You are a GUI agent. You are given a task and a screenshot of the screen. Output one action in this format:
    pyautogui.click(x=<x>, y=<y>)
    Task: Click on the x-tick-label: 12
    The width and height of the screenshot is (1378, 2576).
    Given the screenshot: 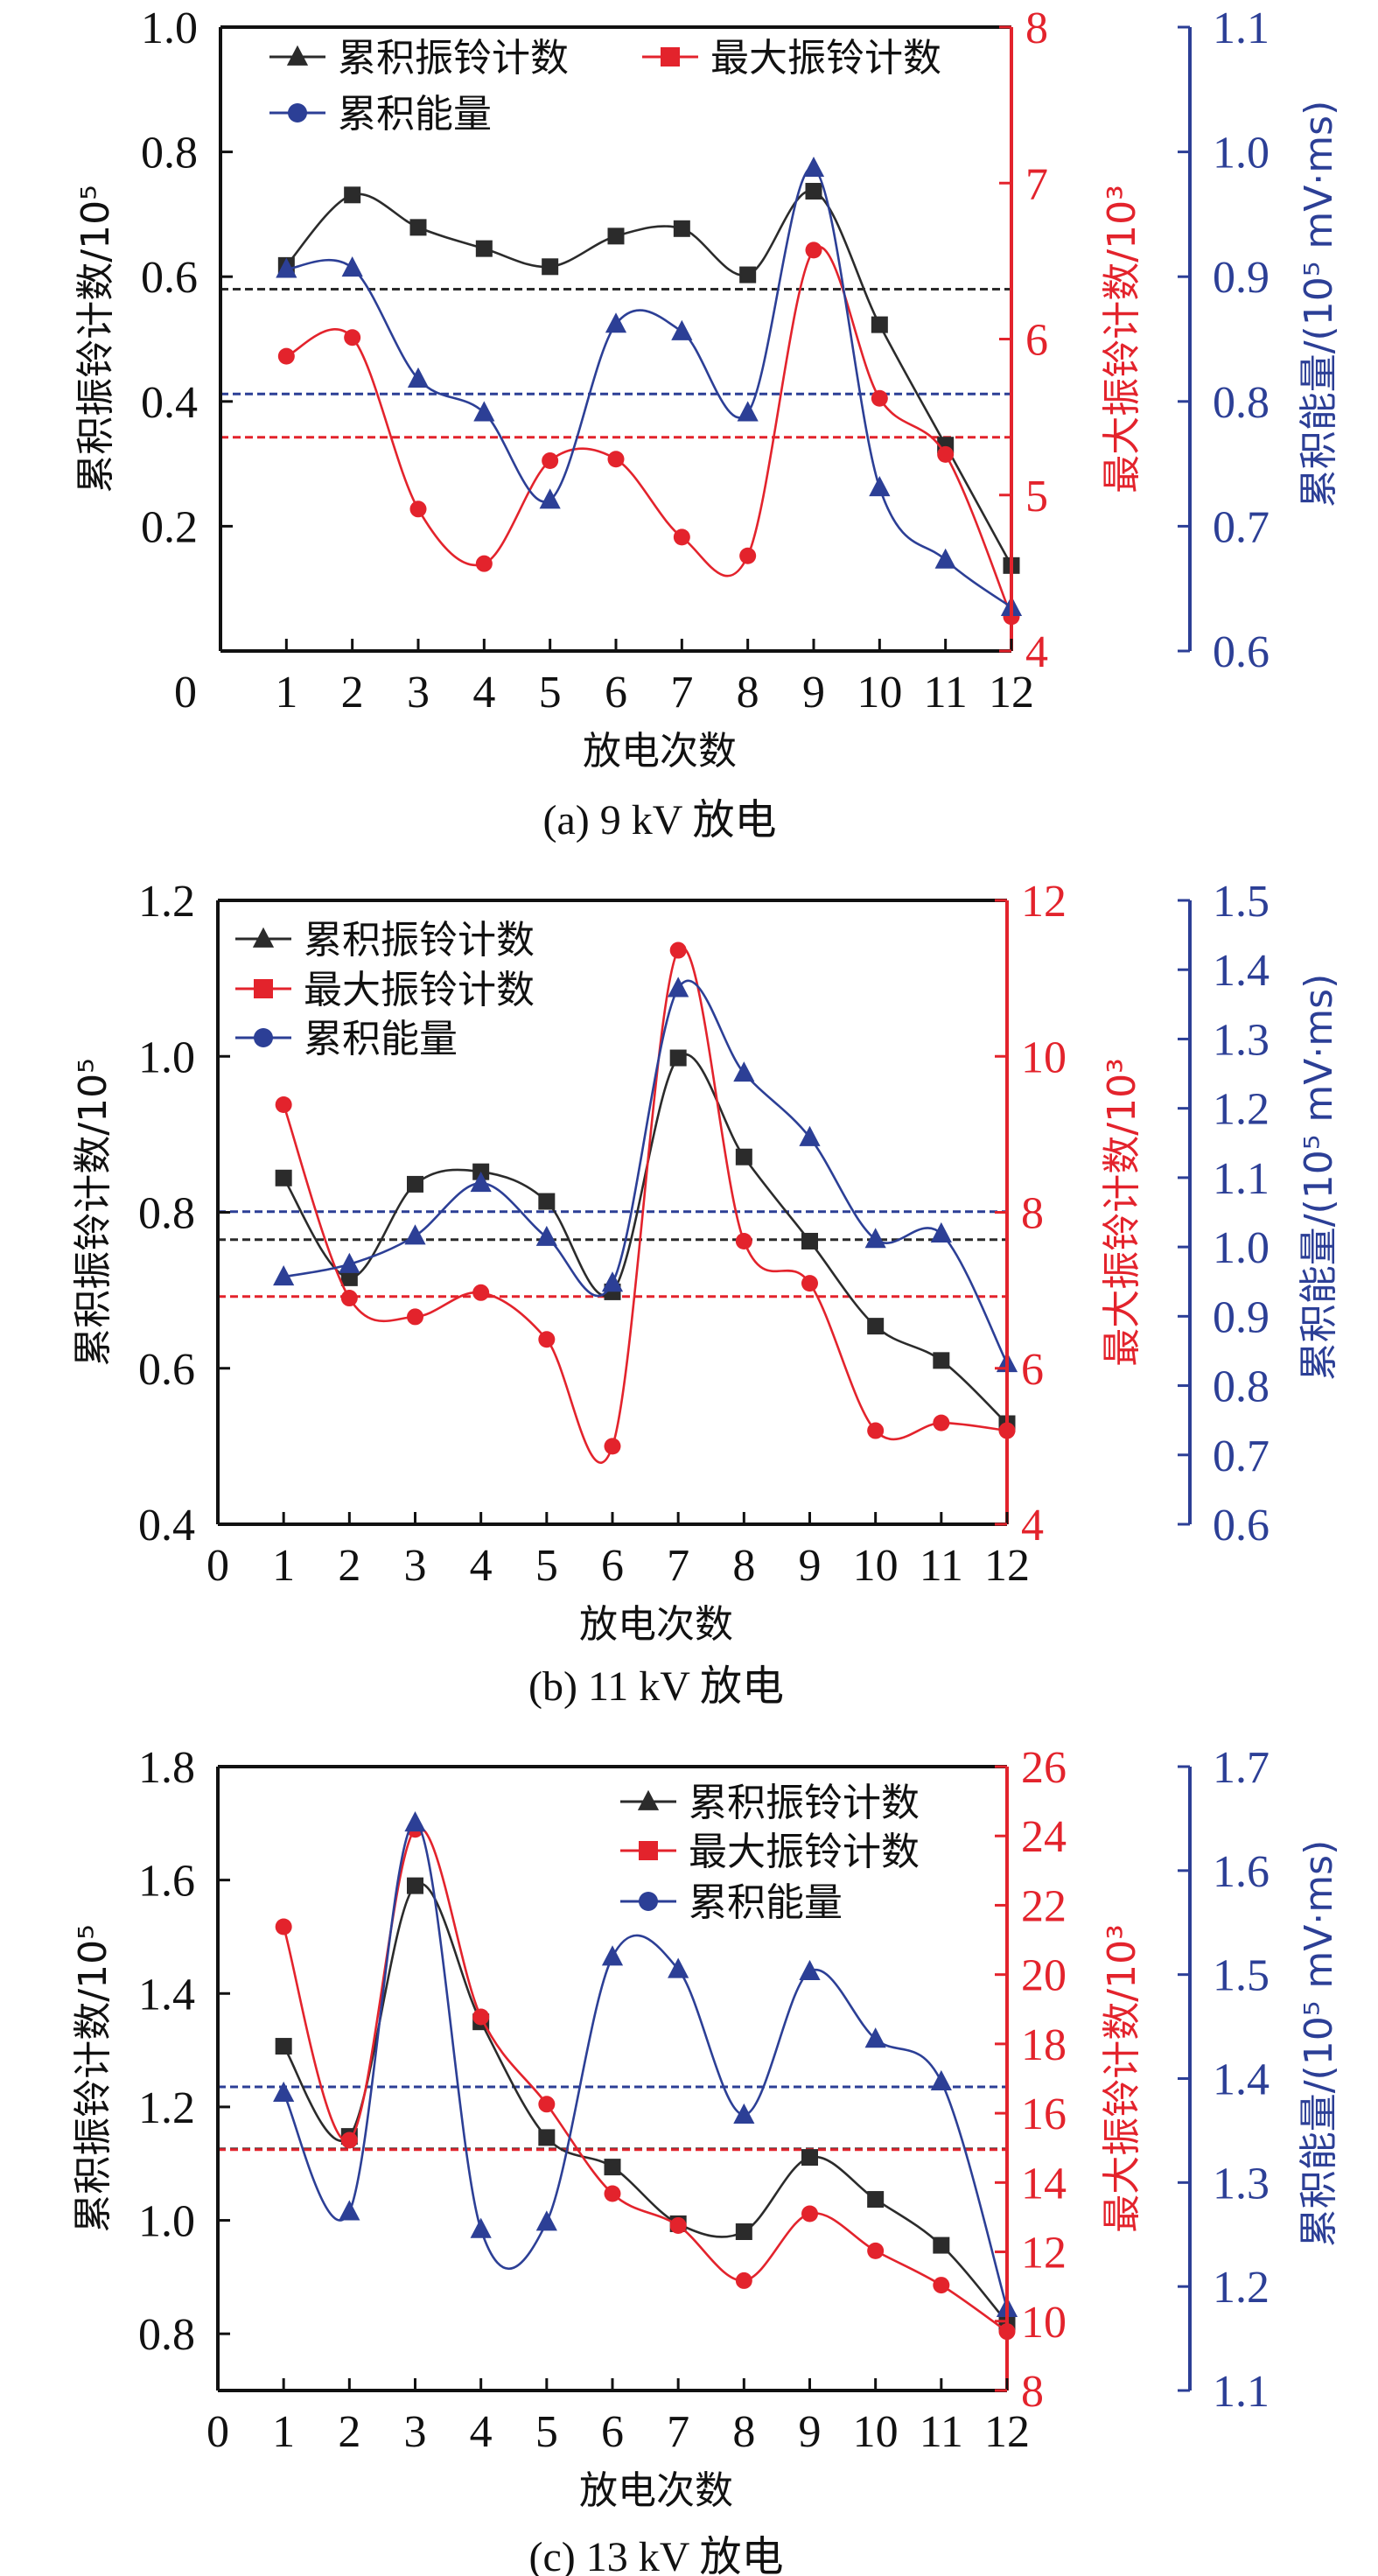 What is the action you would take?
    pyautogui.click(x=1012, y=693)
    